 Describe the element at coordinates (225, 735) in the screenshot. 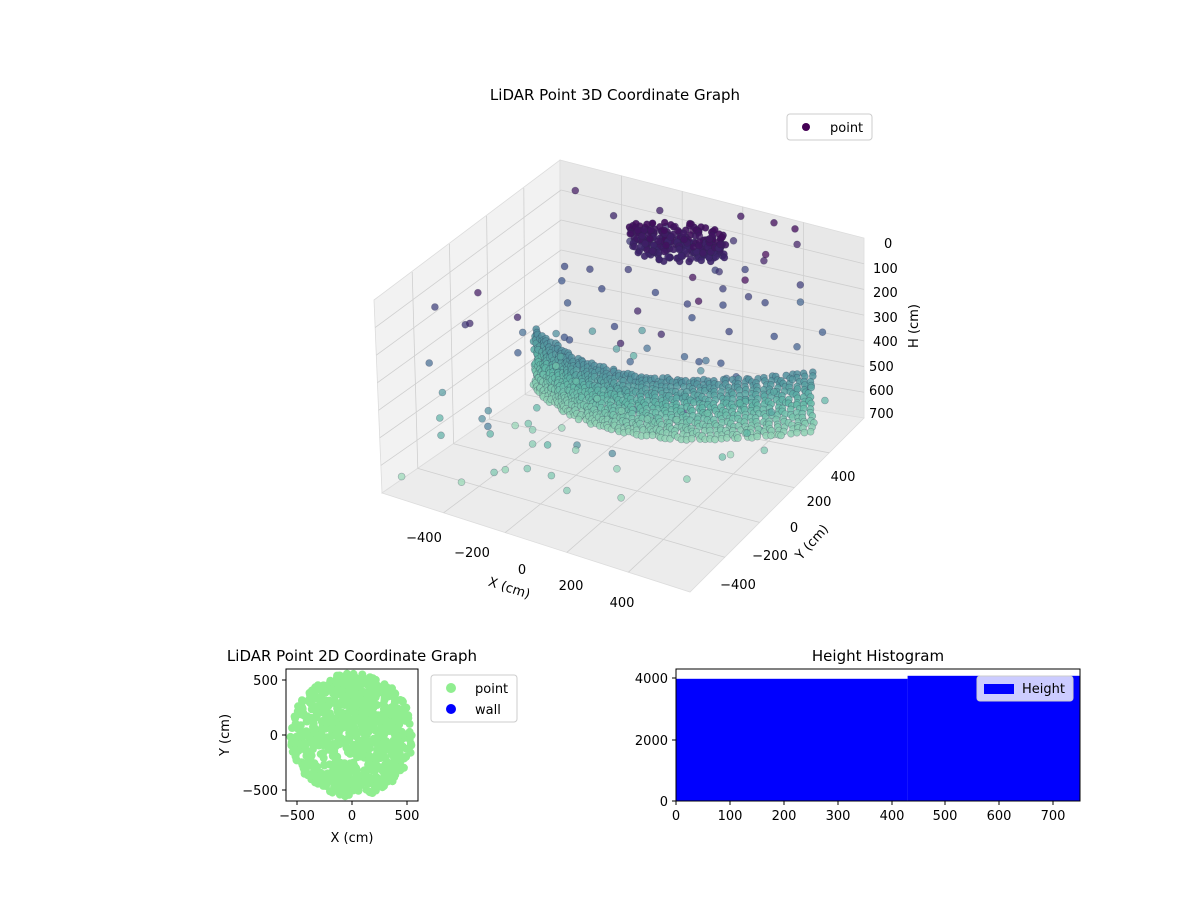

I see `y-axis-2d-label: Y (cm)` at that location.